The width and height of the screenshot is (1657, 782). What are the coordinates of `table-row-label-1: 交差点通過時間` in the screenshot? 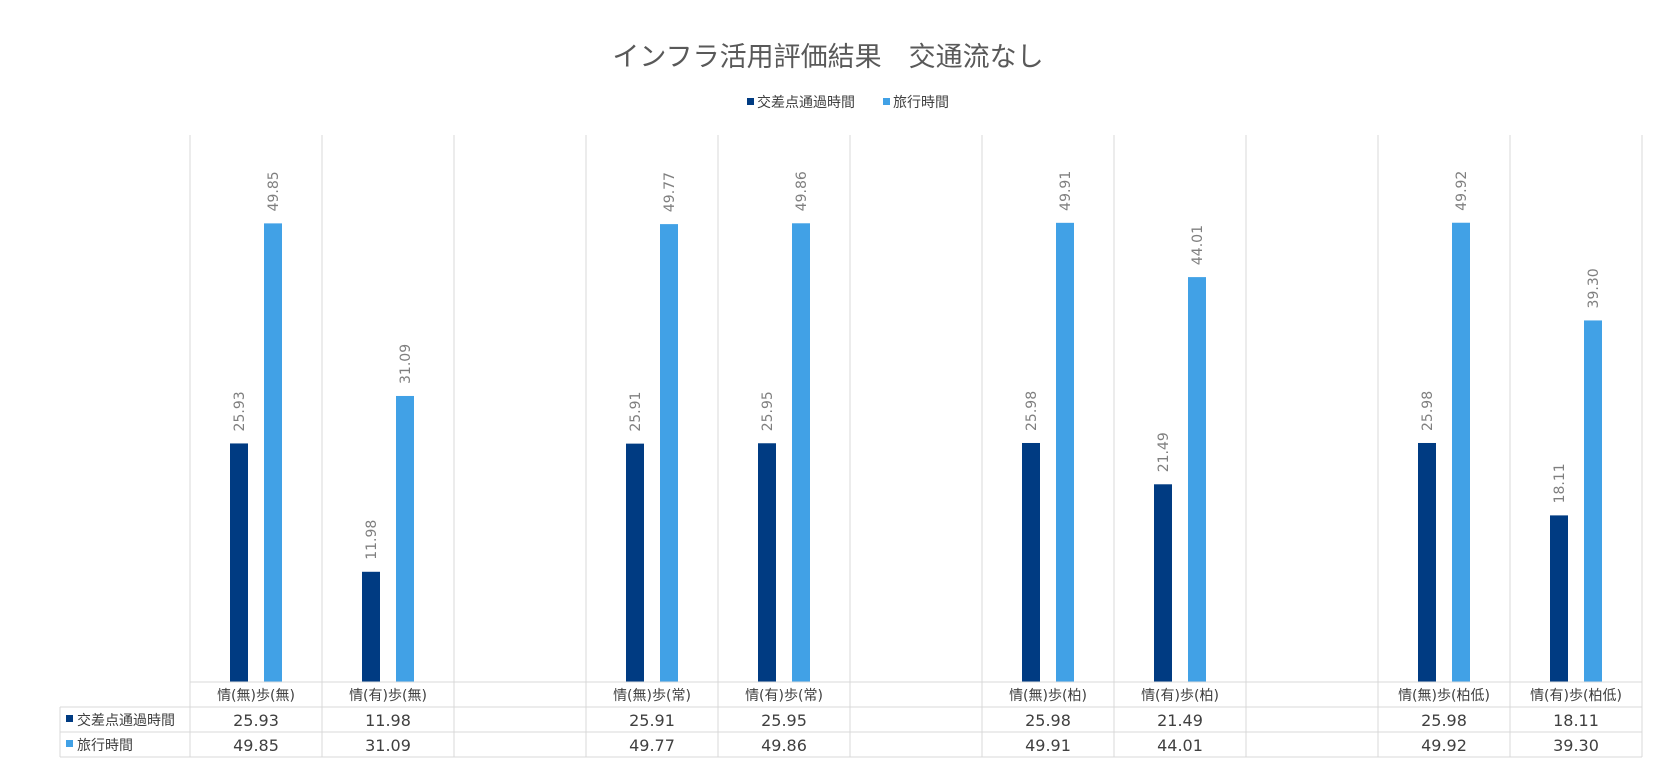 It's located at (126, 720).